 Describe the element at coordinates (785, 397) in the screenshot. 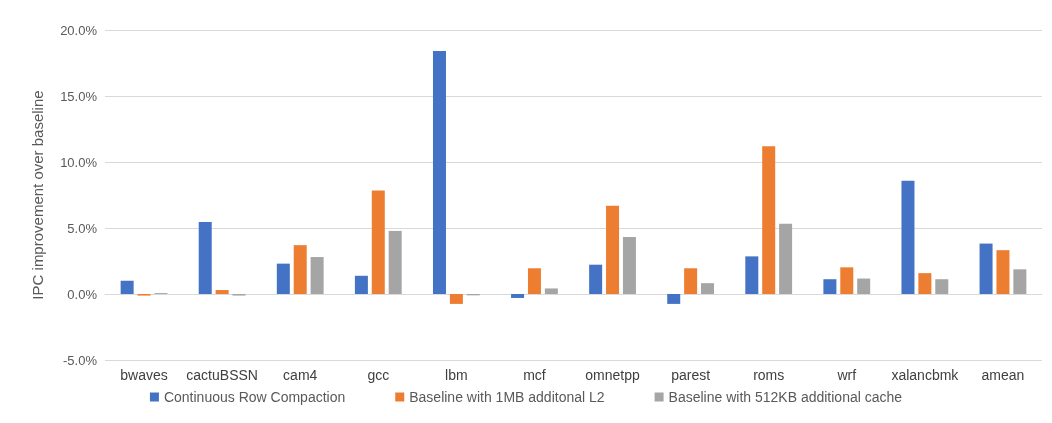

I see `legend-label: Baseline with 512KB additional cache` at that location.